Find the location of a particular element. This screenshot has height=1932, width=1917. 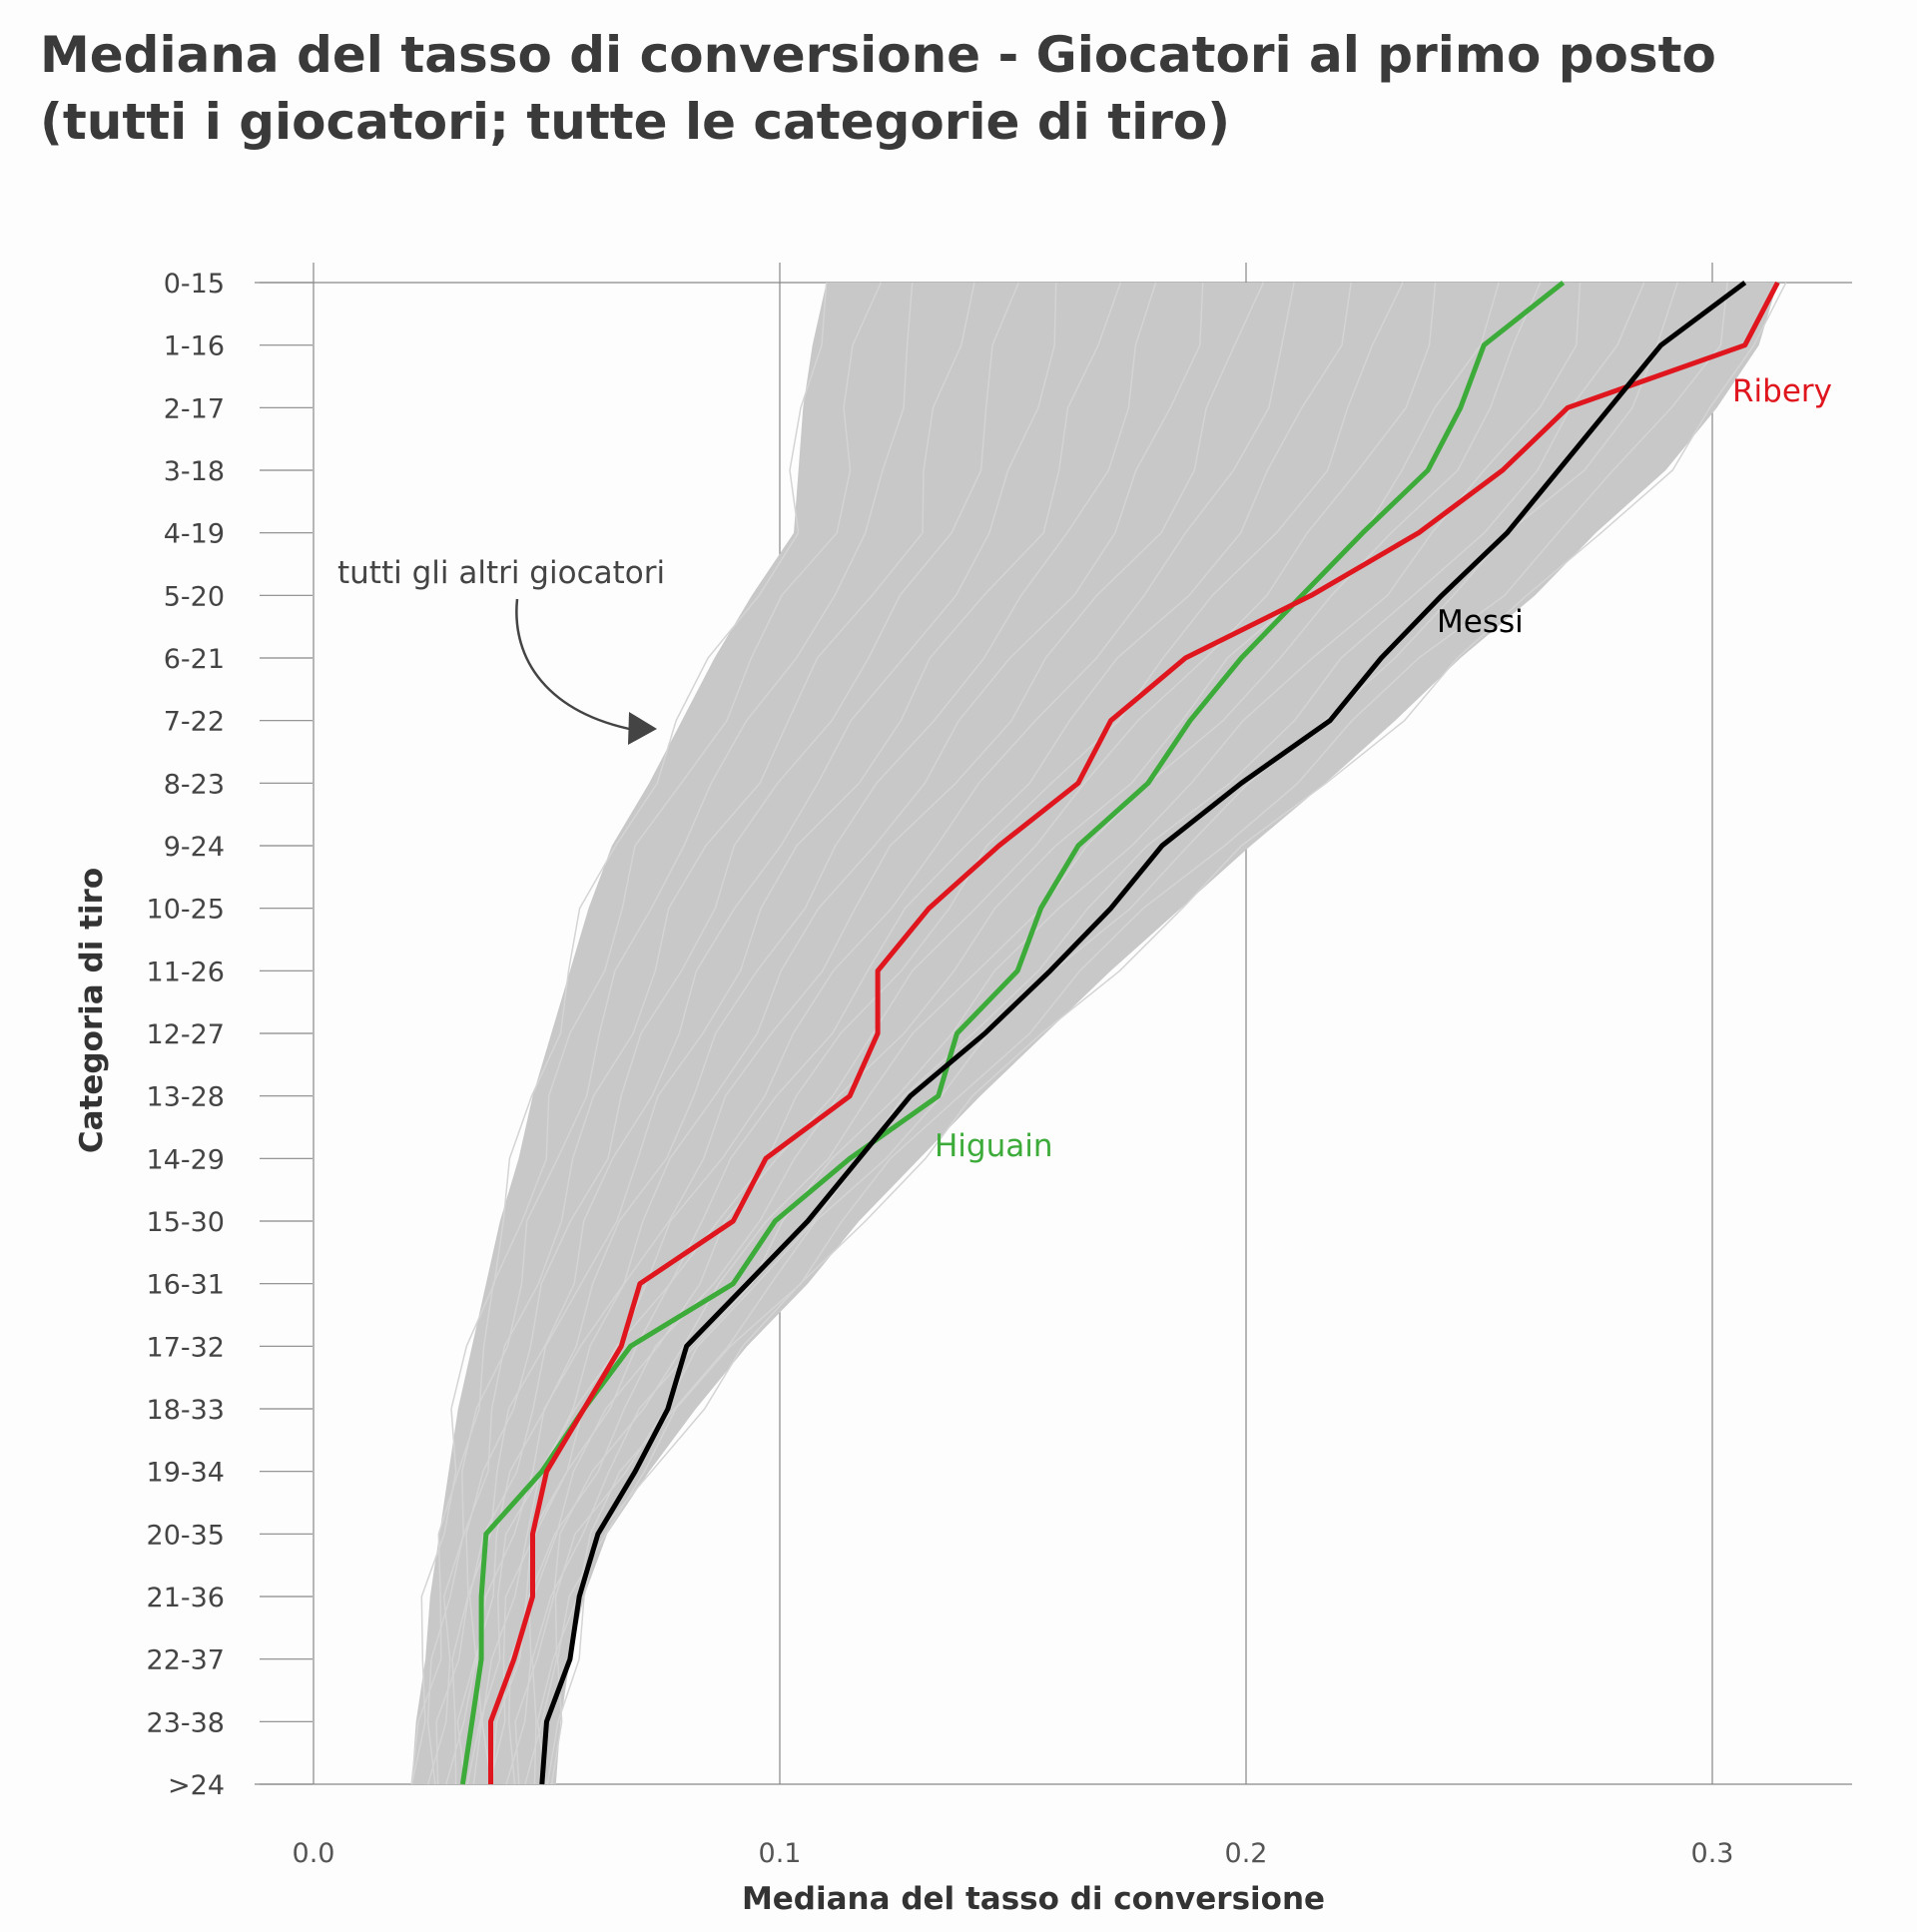

x-axis-title: Mediana del tasso di conversione is located at coordinates (1033, 1899).